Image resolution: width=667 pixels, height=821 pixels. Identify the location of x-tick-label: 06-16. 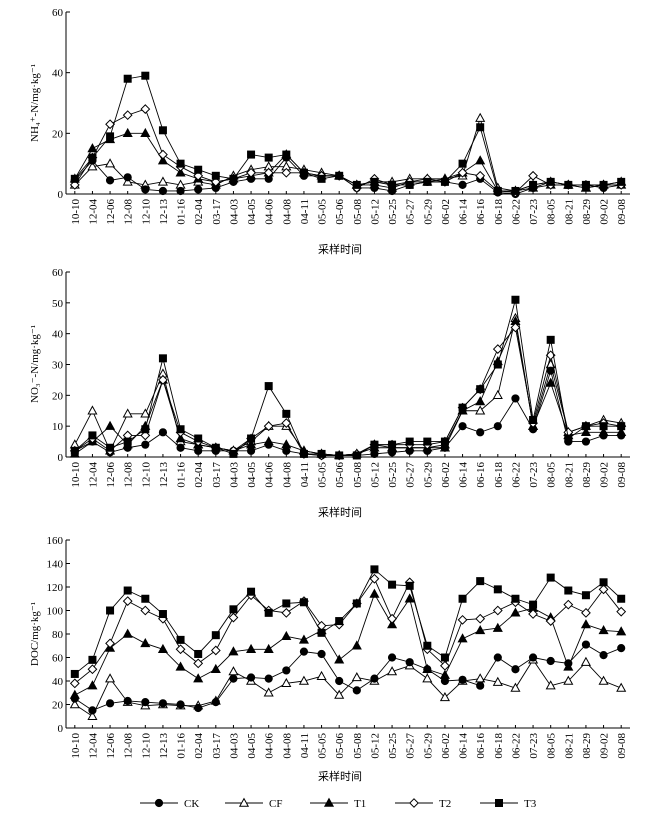
(481, 475).